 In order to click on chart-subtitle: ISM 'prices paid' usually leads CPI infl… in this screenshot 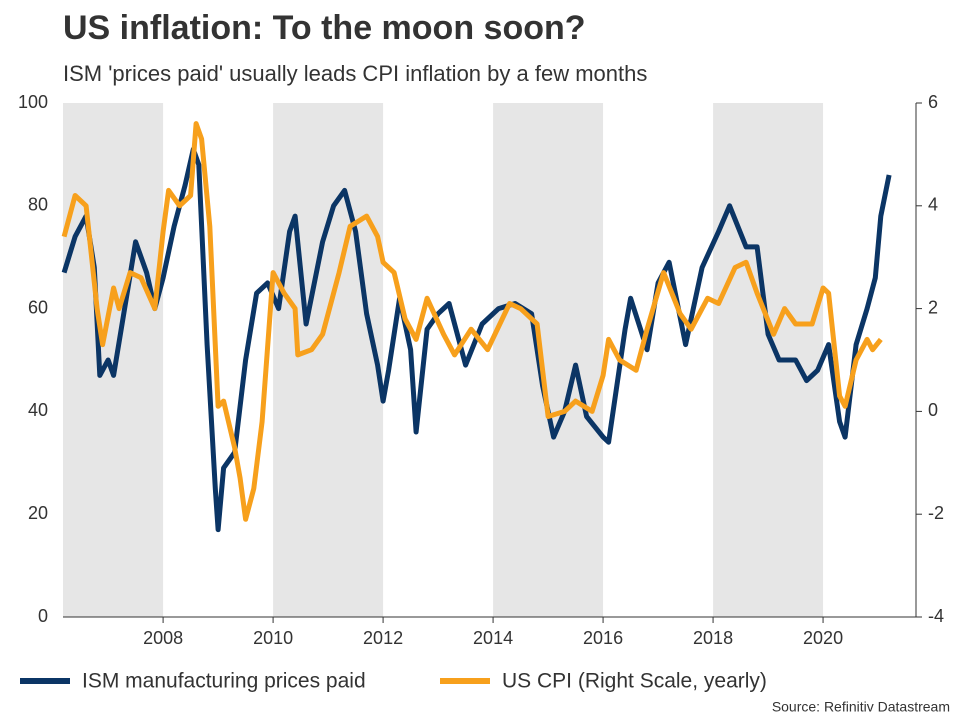, I will do `click(355, 73)`.